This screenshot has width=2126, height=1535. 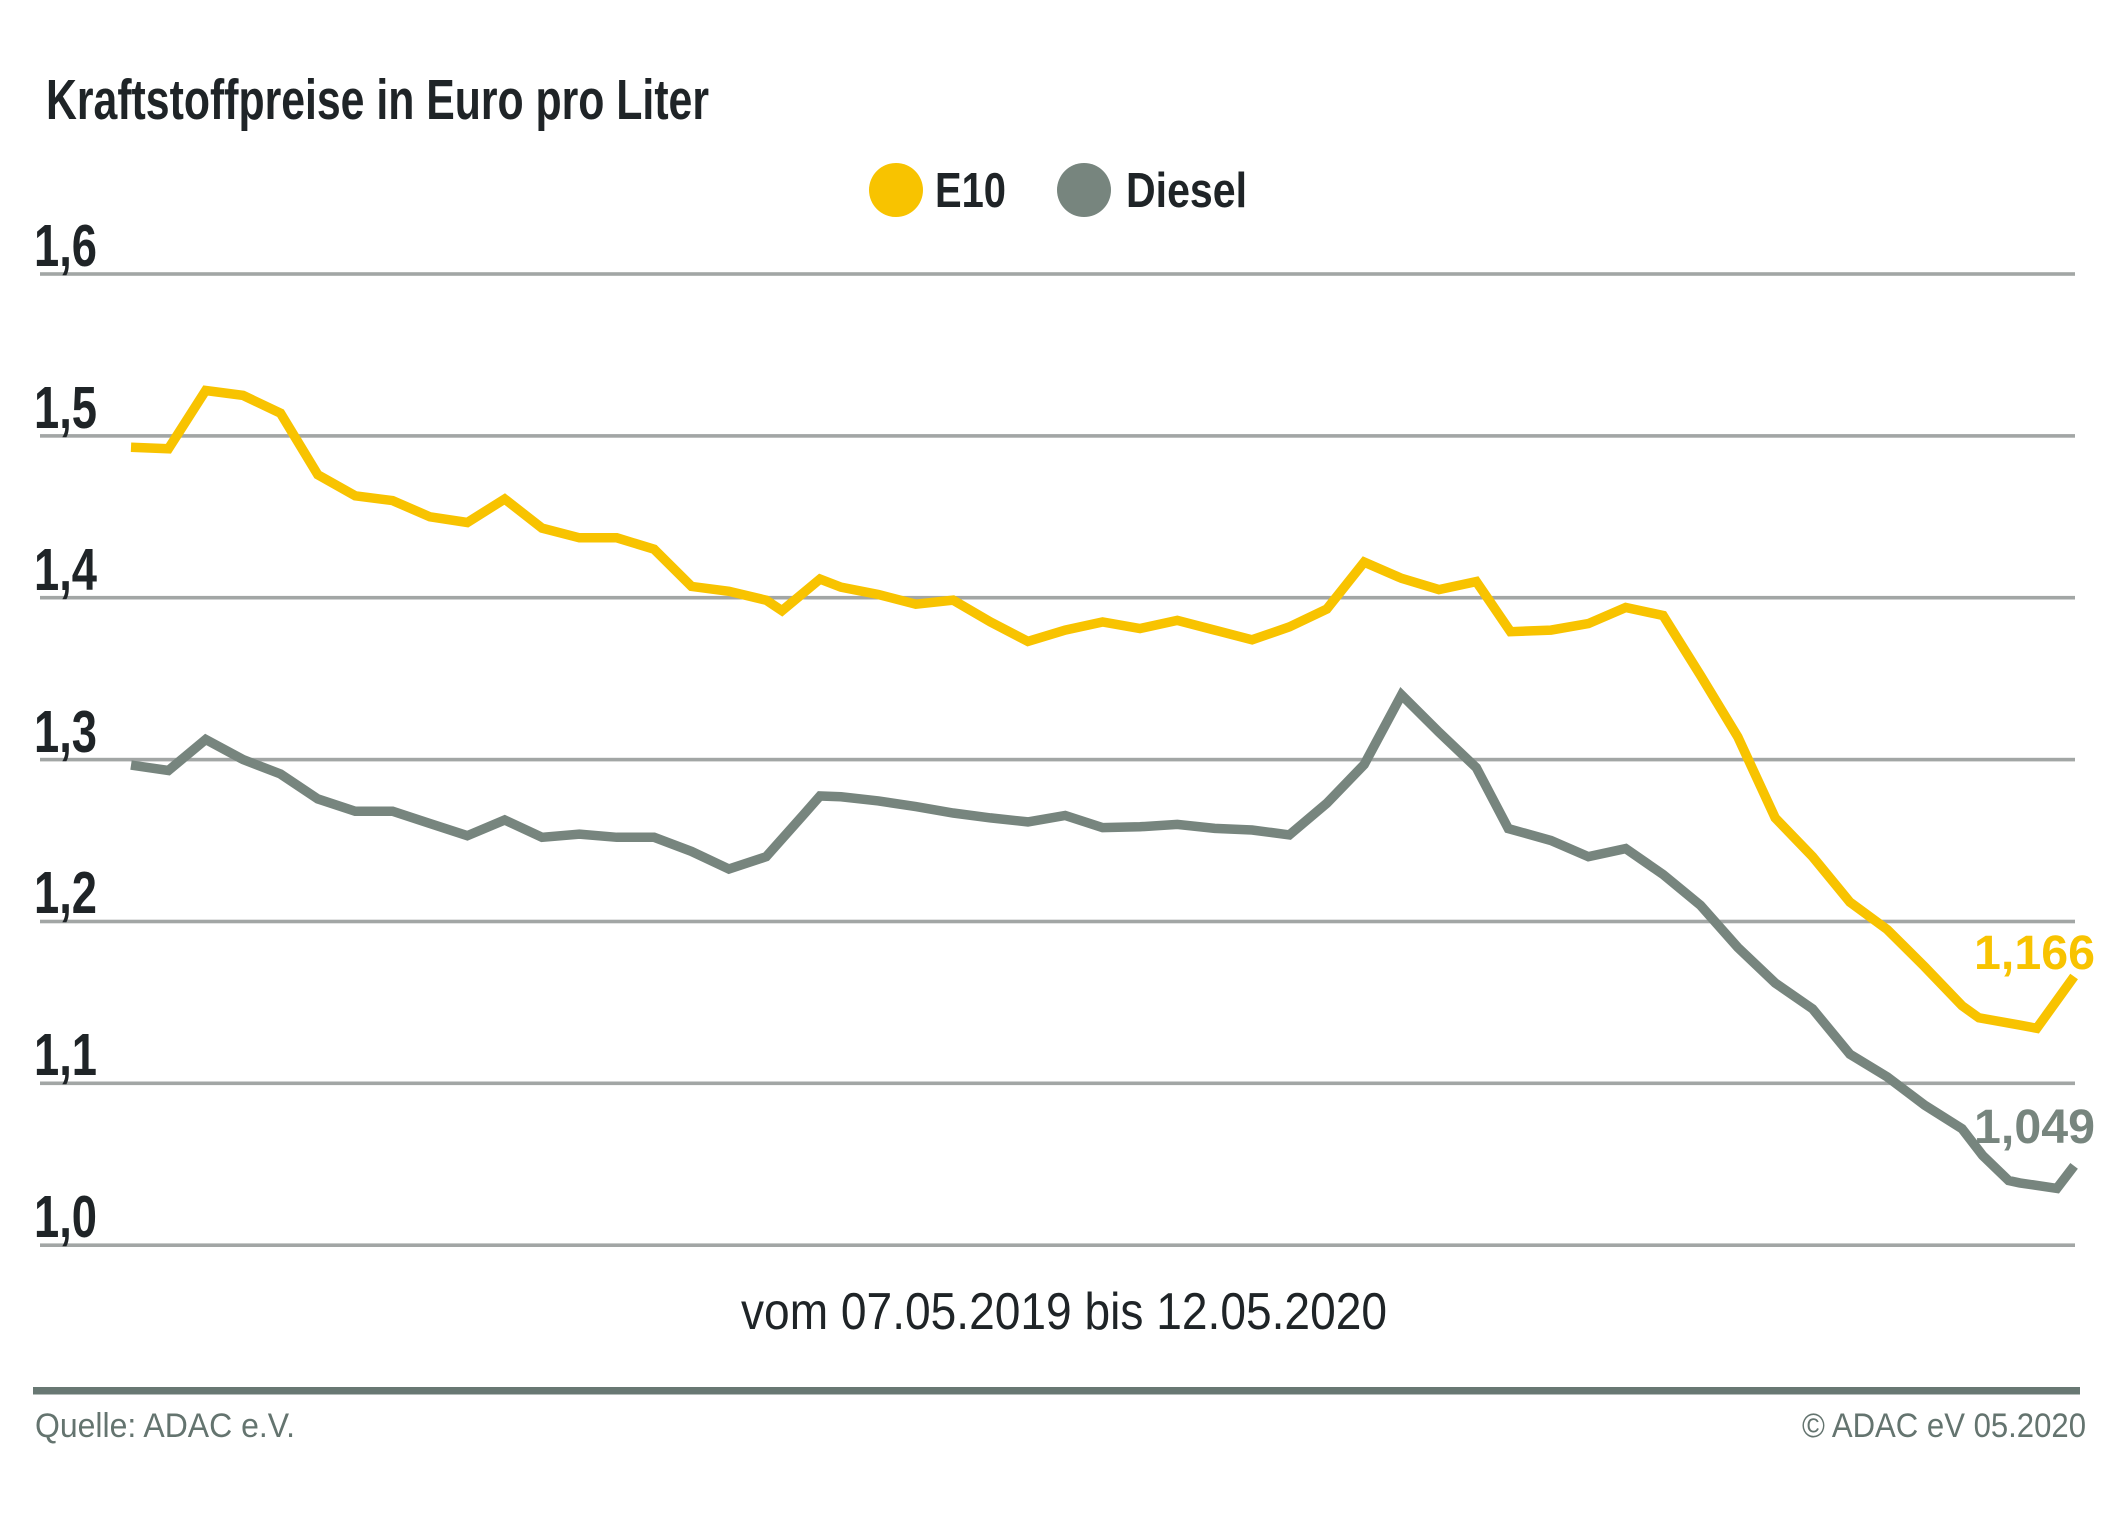 What do you see at coordinates (65, 732) in the screenshot?
I see `svg-text: 1,3` at bounding box center [65, 732].